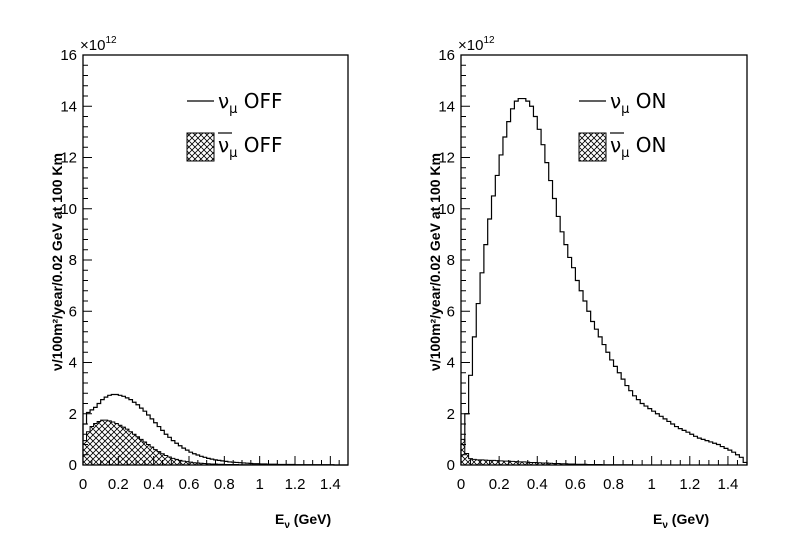  Describe the element at coordinates (451, 465) in the screenshot. I see `right-y-tick-label: 0` at that location.